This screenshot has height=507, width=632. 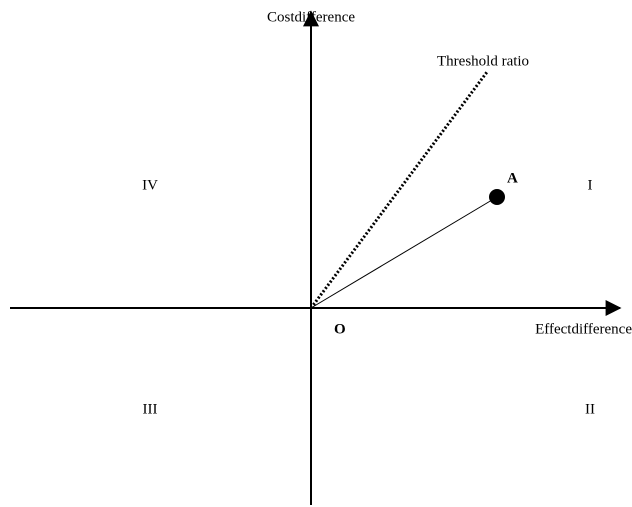 I want to click on quadrant-label: III, so click(x=150, y=409).